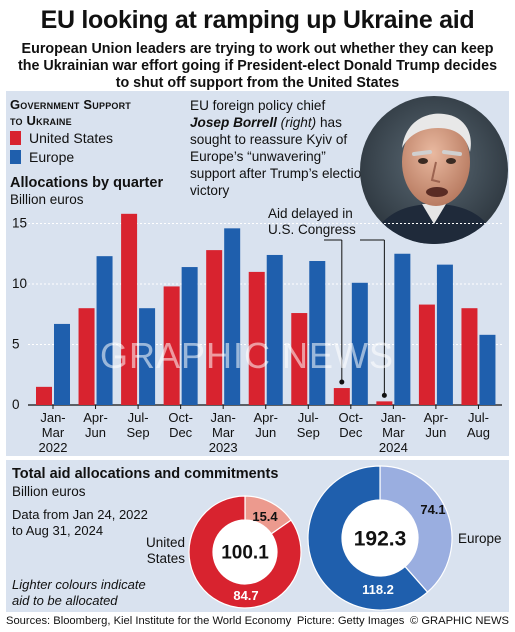 The image size is (515, 632). What do you see at coordinates (258, 105) in the screenshot?
I see `quote-line1: EU foreign policy chief` at bounding box center [258, 105].